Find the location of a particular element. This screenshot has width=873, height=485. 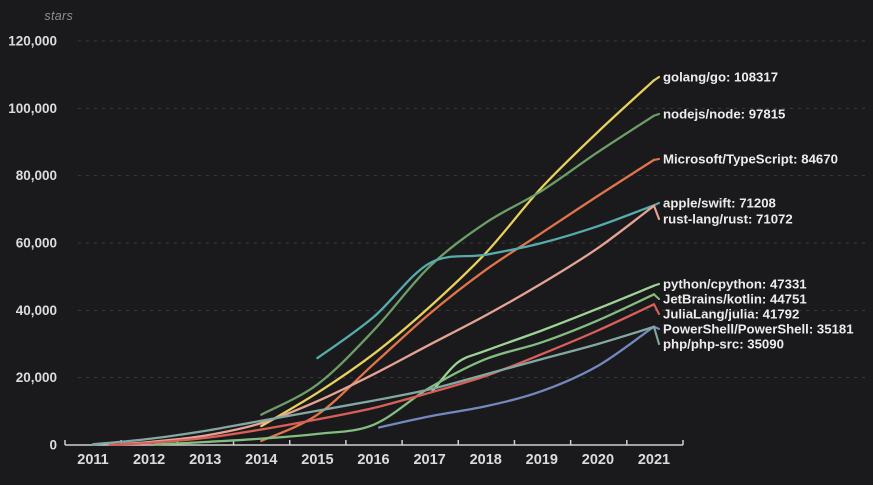

x-tick-label-2012: 2012 is located at coordinates (149, 460).